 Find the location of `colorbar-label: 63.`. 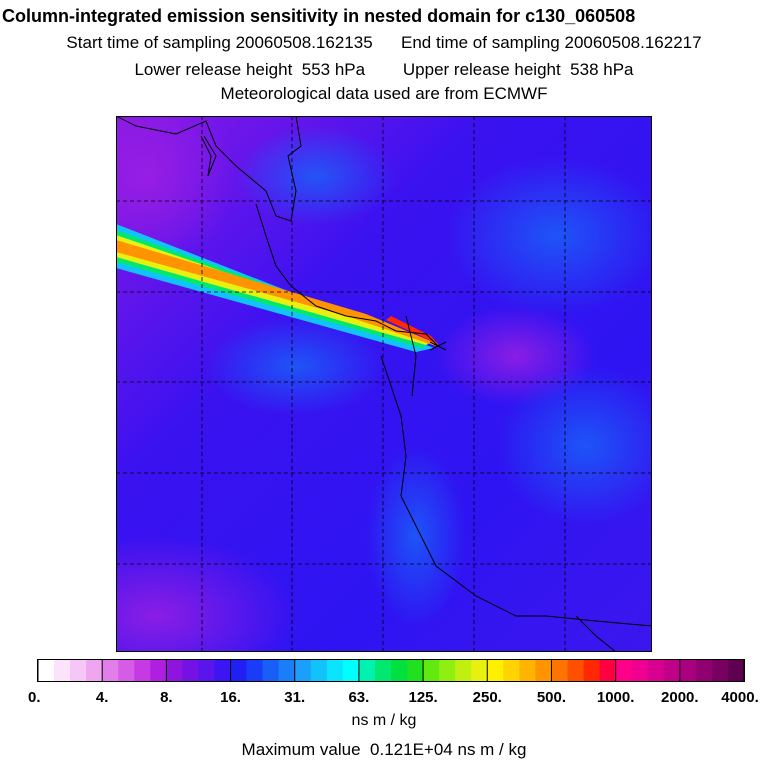

colorbar-label: 63. is located at coordinates (358, 697).